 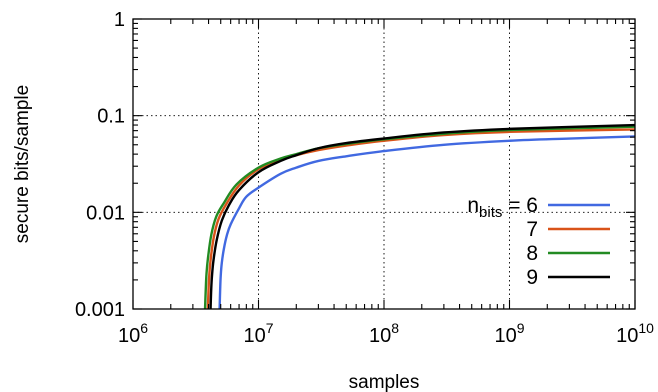 What do you see at coordinates (532, 253) in the screenshot?
I see `legend-label-8: 8` at bounding box center [532, 253].